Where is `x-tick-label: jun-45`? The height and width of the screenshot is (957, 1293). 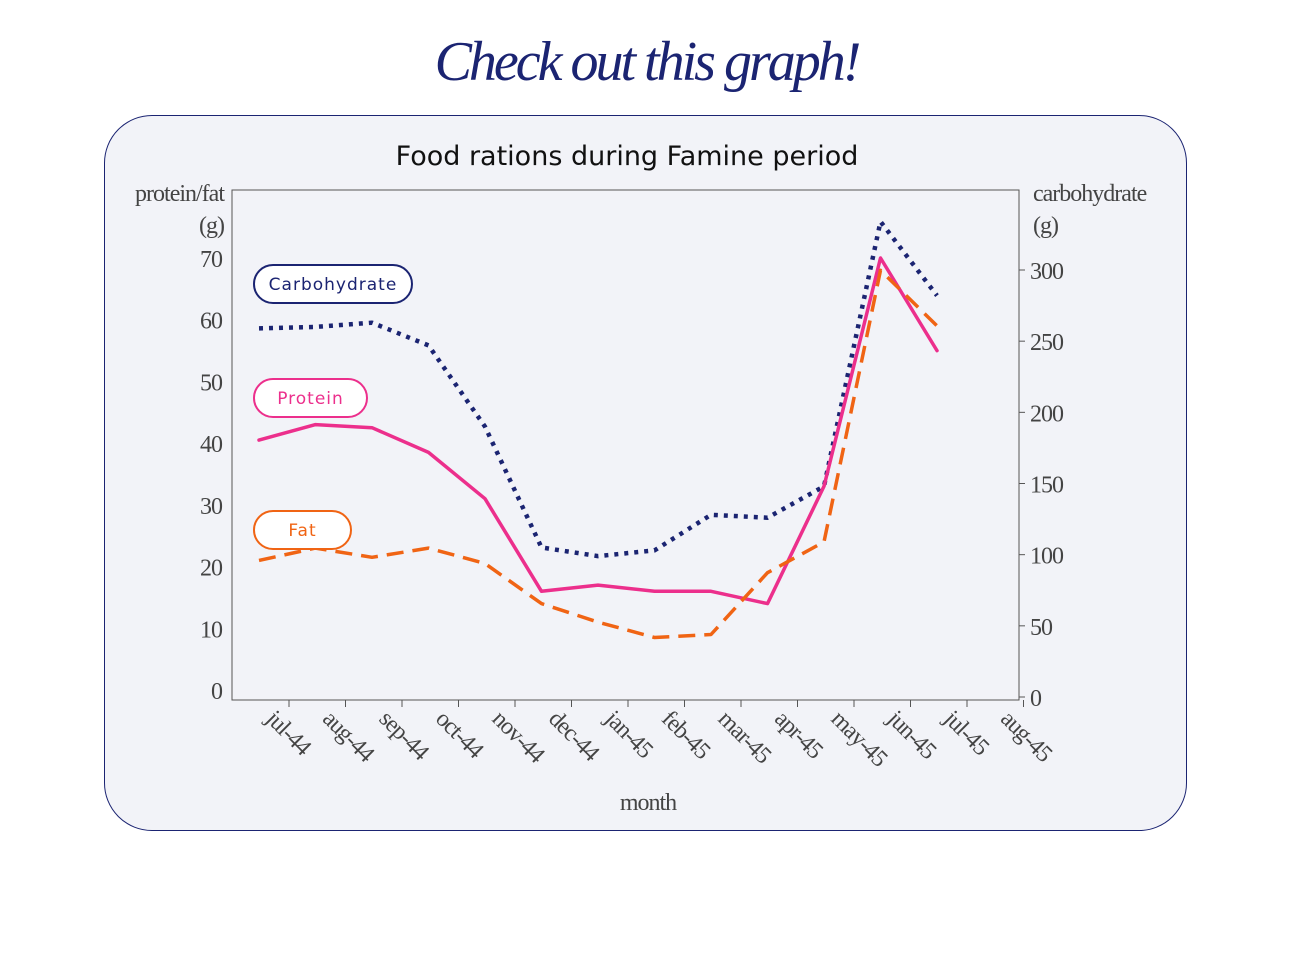
x-tick-label: jun-45 is located at coordinates (912, 735).